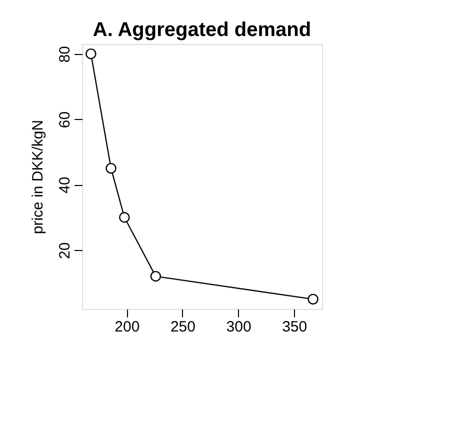 This screenshot has height=437, width=468. I want to click on y-axis-title: price in DKK/kgN, so click(38, 177).